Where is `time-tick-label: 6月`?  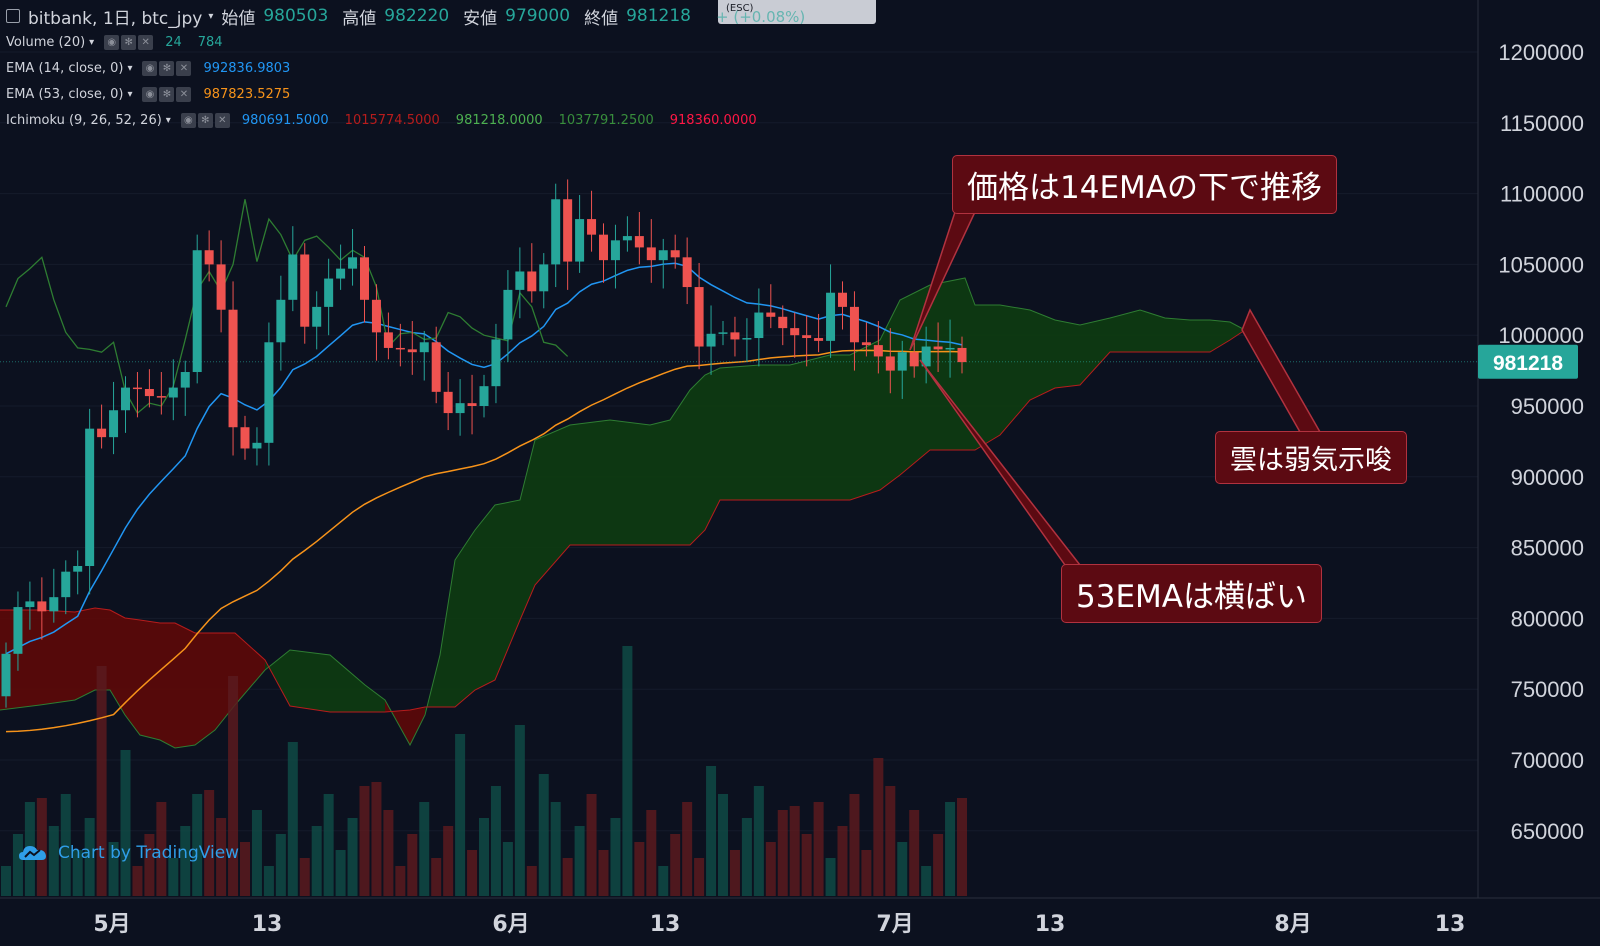
time-tick-label: 6月 is located at coordinates (510, 924).